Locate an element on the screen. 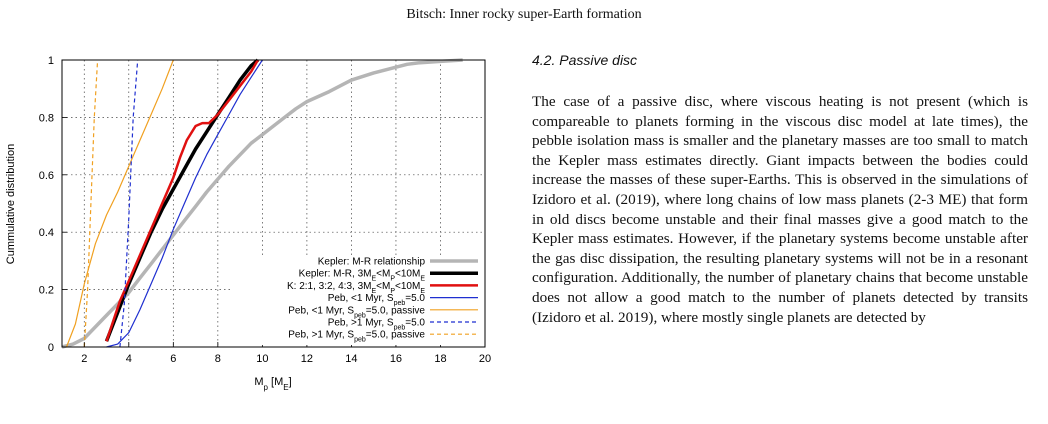 The width and height of the screenshot is (1048, 424). legend-label-5: Peb, <1 Myr, Speb=5.0, passive is located at coordinates (356, 312).